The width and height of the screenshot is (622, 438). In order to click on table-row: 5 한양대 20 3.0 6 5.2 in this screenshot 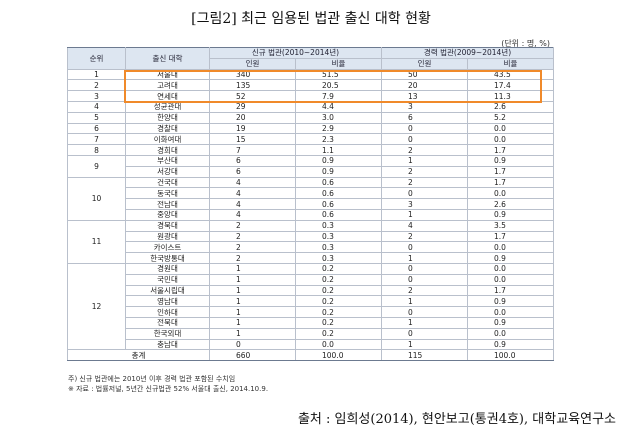, I will do `click(311, 117)`.